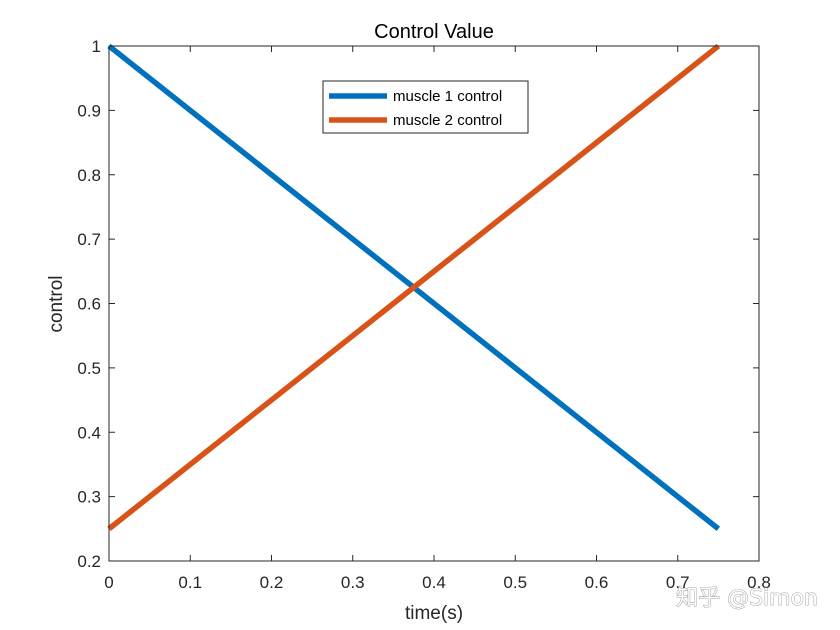 This screenshot has height=630, width=840. I want to click on x-tick-label: 0.5, so click(515, 582).